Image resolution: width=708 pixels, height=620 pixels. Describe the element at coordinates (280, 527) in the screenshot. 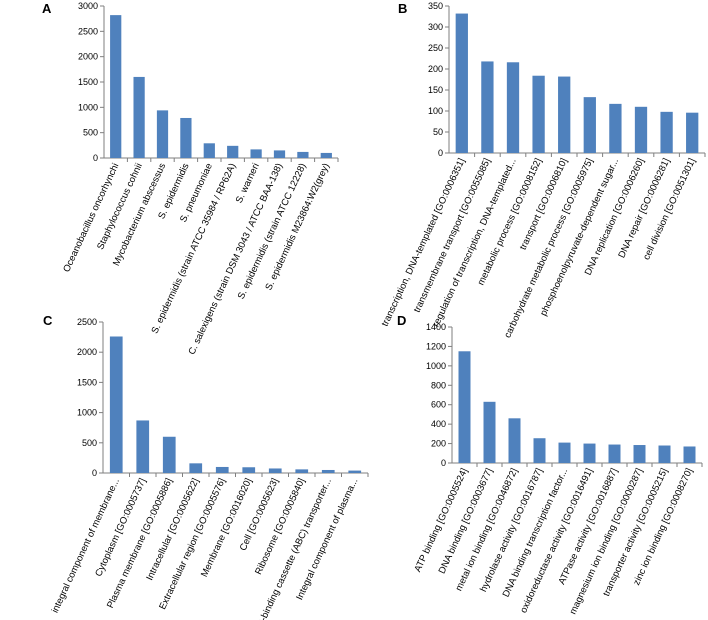

I see `category-label-c-8: Ribosome [GO:0005840]` at that location.